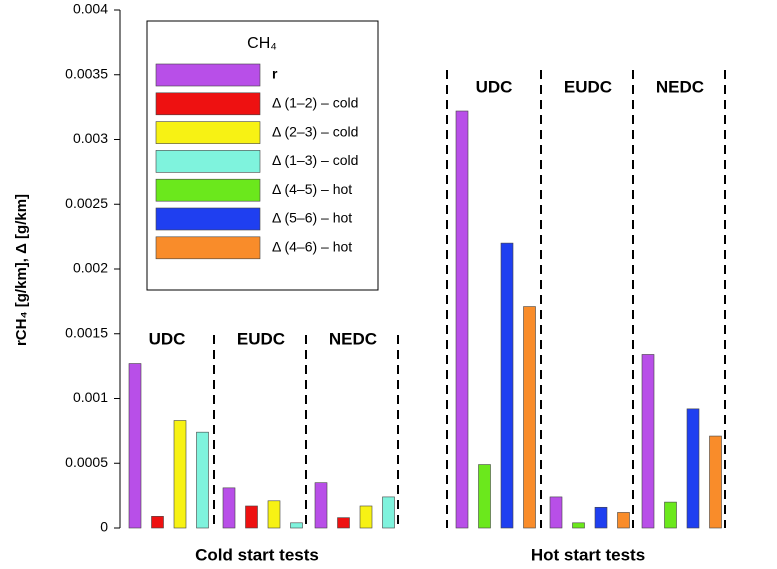  What do you see at coordinates (90, 268) in the screenshot?
I see `y-tick-label: 0.002` at bounding box center [90, 268].